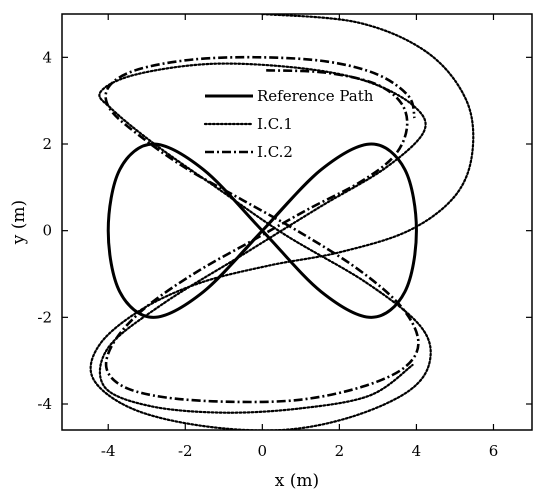 The image size is (536, 494). I want to click on legend-label-2: I.C.1, so click(275, 124).